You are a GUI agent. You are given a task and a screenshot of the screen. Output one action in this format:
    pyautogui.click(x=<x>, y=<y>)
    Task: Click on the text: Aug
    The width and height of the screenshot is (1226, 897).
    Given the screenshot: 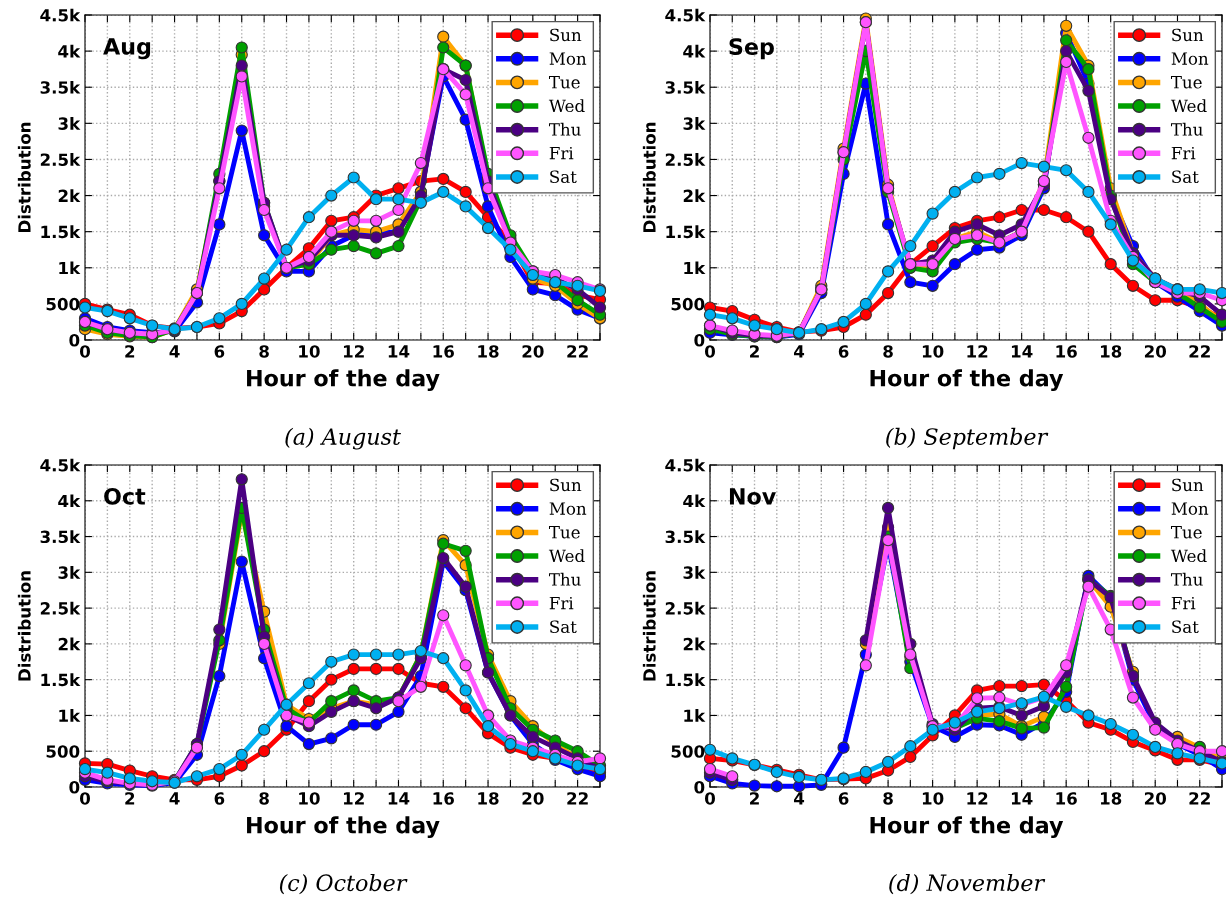 What is the action you would take?
    pyautogui.click(x=127, y=49)
    